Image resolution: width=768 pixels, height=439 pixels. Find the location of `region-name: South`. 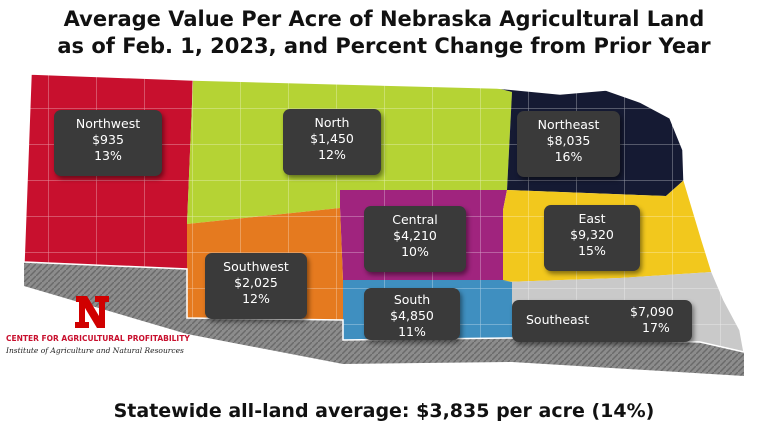

region-name: South is located at coordinates (412, 299).